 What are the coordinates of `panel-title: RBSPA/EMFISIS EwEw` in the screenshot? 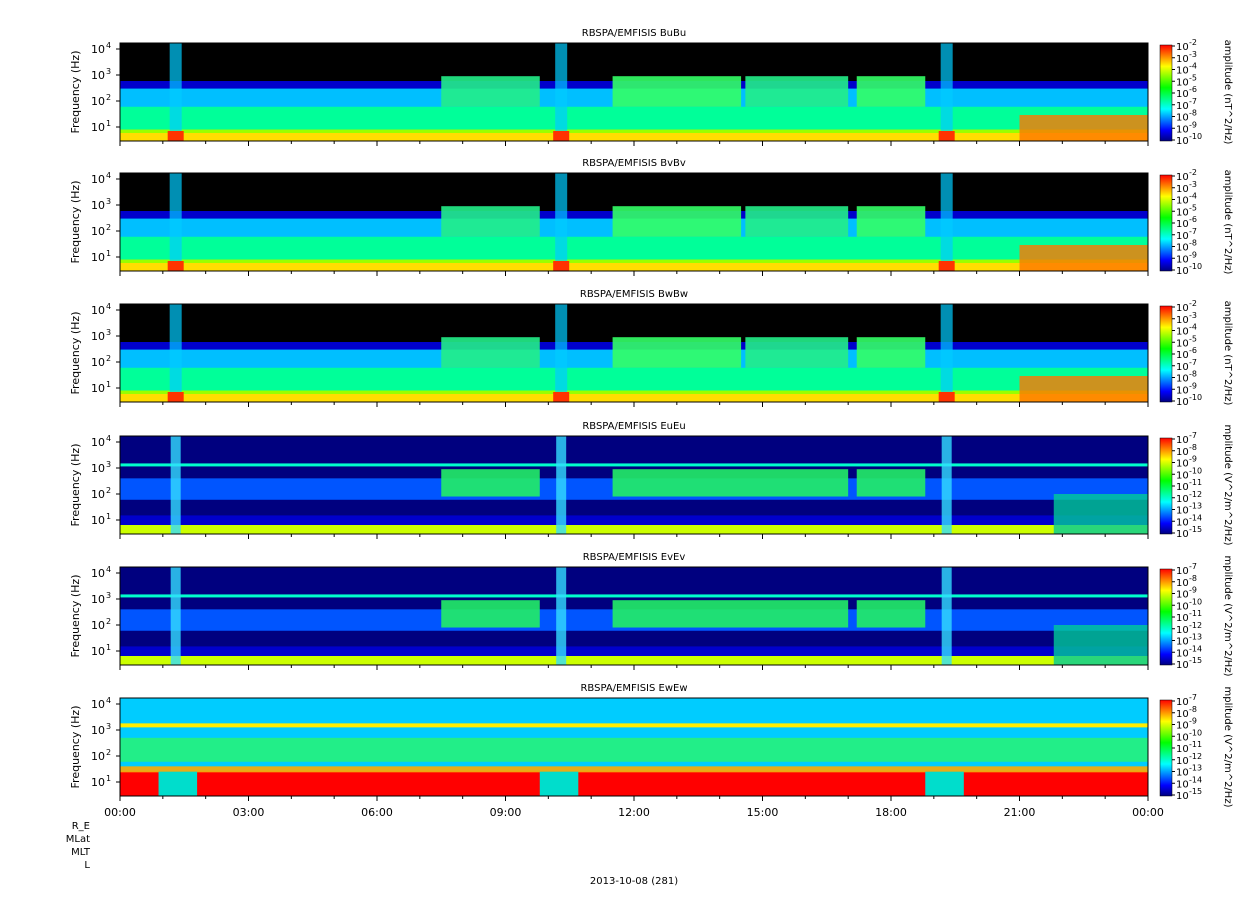 It's located at (633, 688).